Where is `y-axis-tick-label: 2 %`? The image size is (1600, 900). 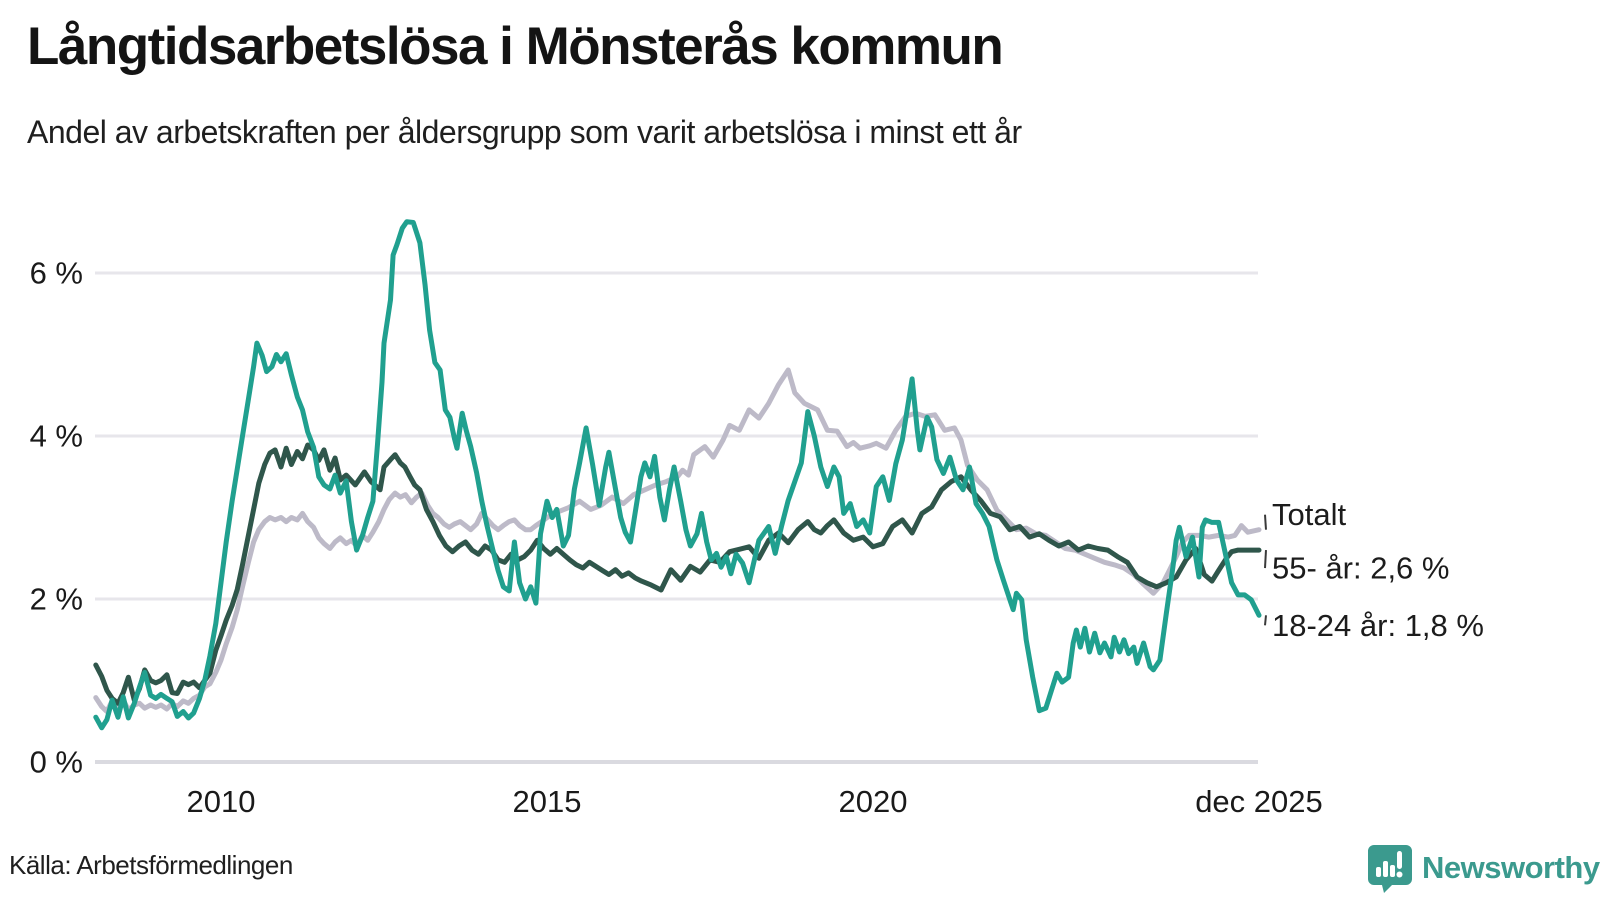
y-axis-tick-label: 2 % is located at coordinates (56, 599).